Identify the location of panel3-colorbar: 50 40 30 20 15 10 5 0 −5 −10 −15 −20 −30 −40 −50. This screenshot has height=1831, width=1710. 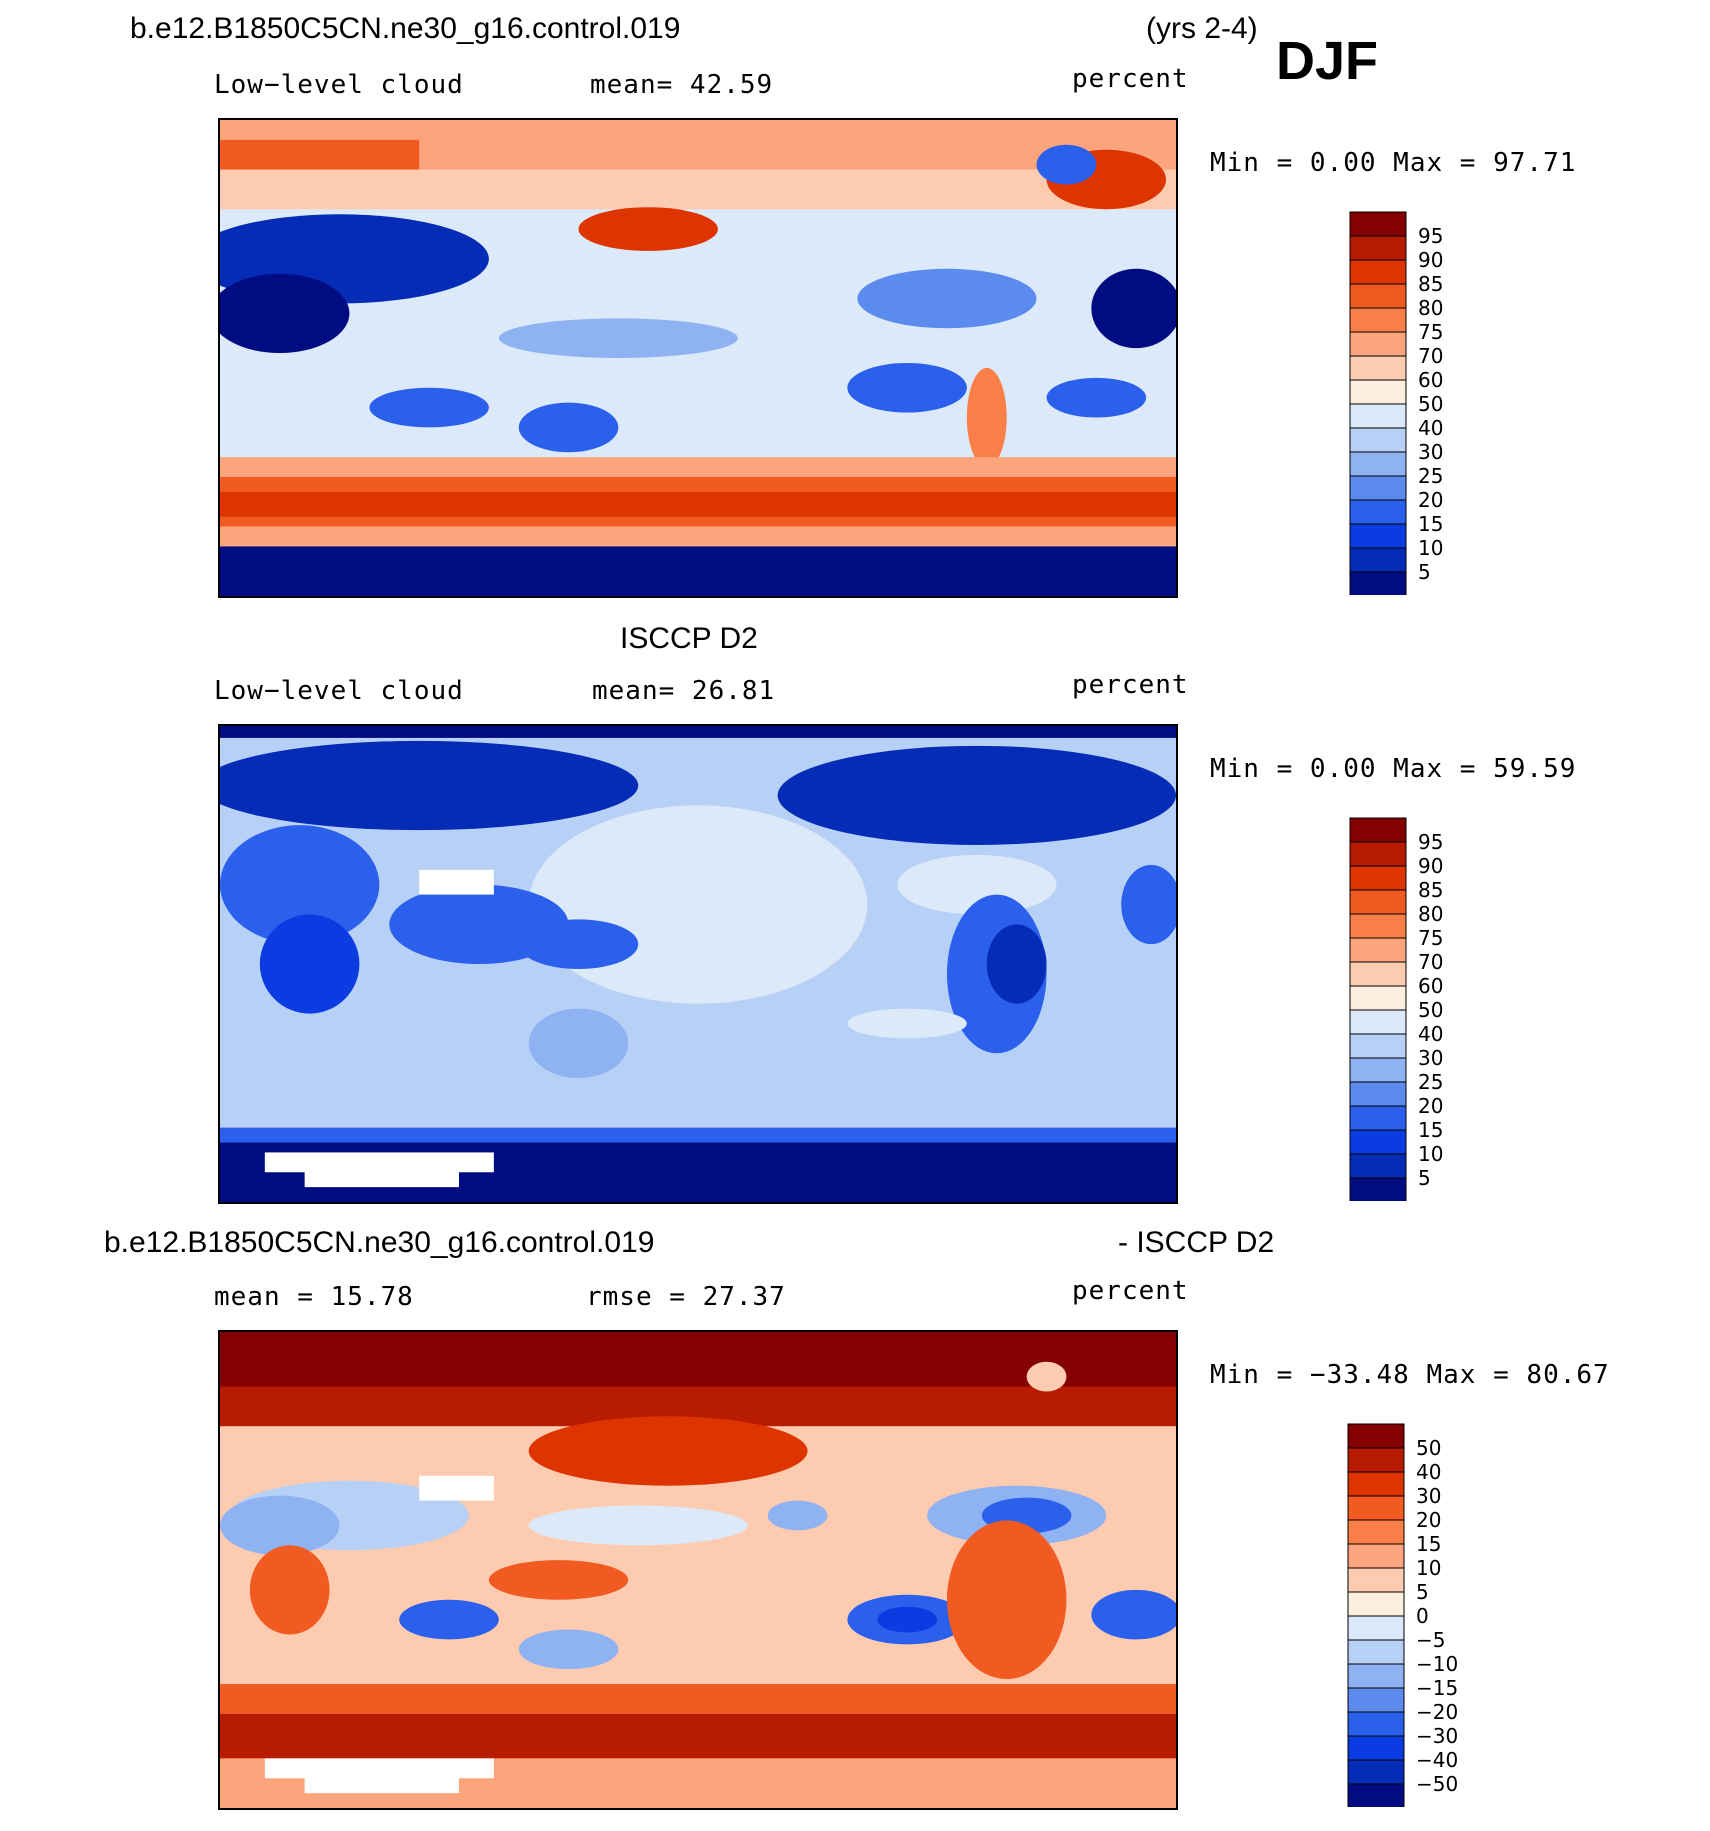
(1411, 1614).